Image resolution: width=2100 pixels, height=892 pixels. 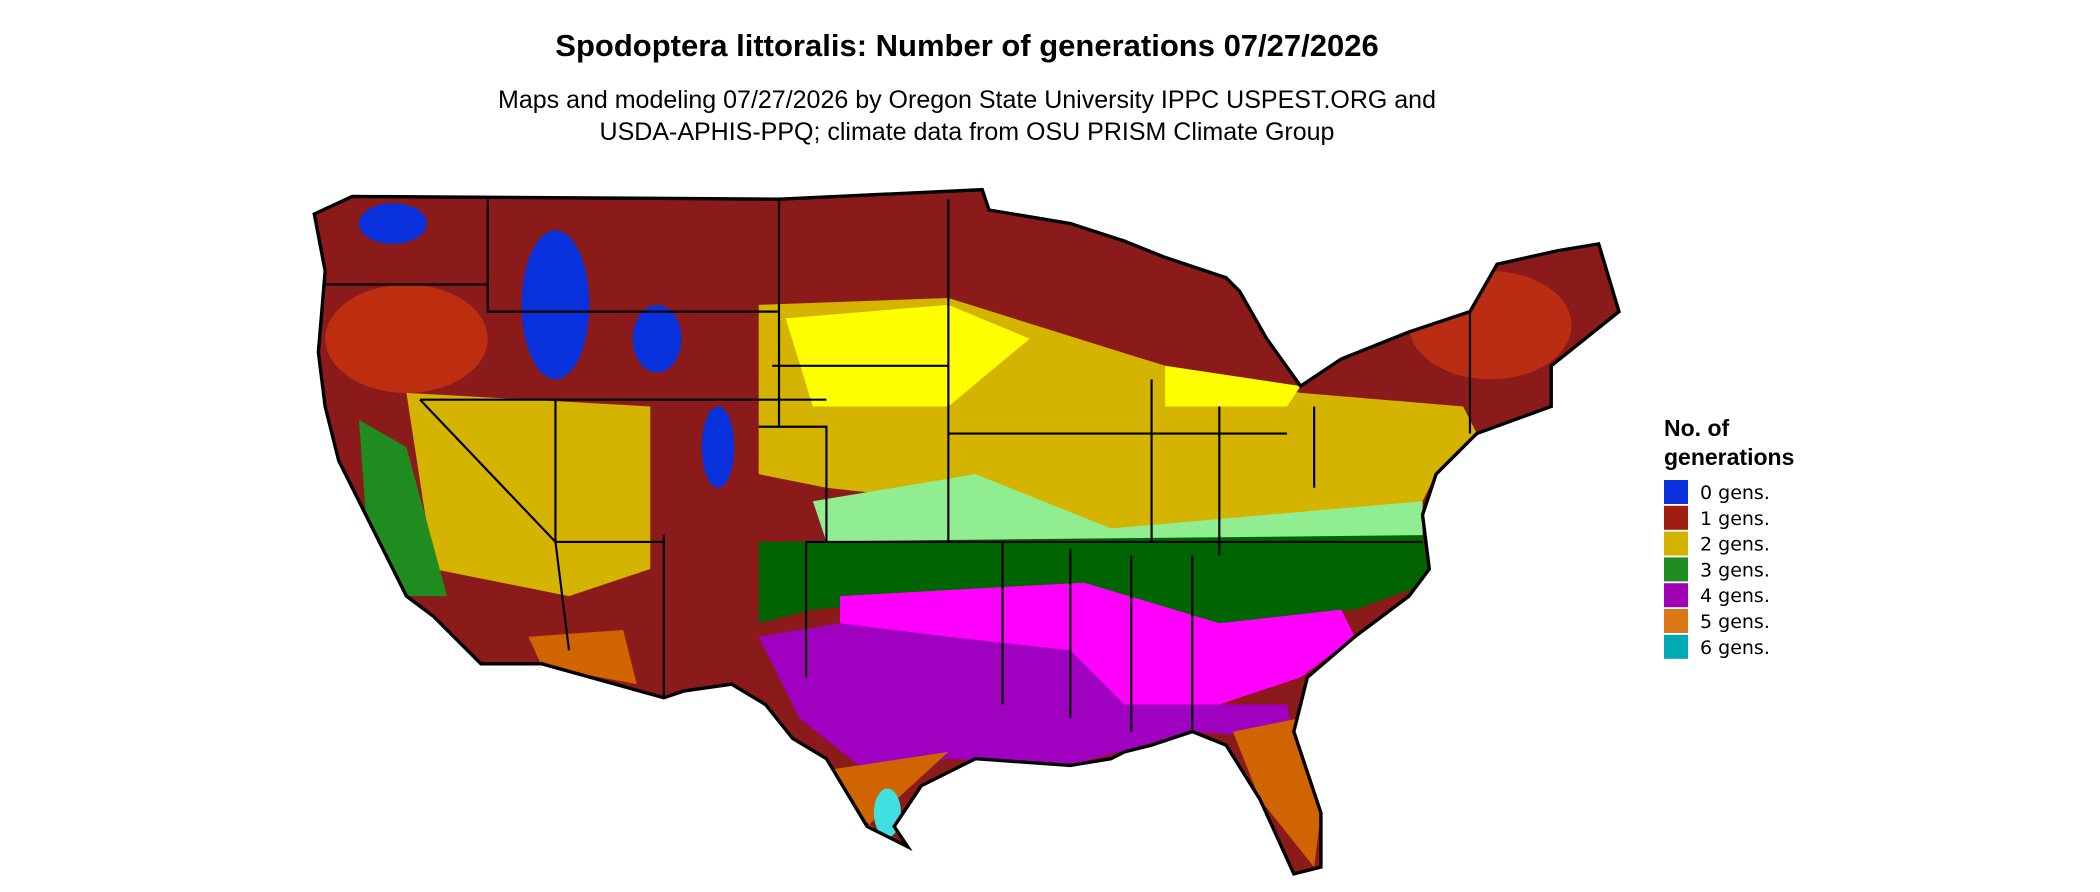 What do you see at coordinates (1735, 570) in the screenshot?
I see `legend-label: 3 gens.` at bounding box center [1735, 570].